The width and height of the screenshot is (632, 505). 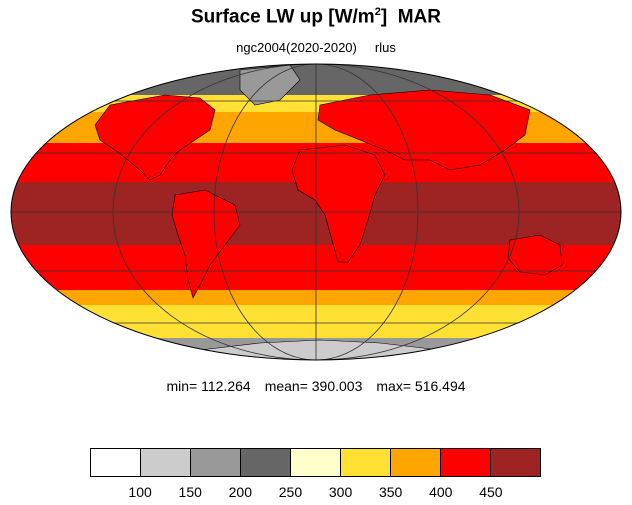 What do you see at coordinates (296, 47) in the screenshot?
I see `subtitle-dataset: ngc2004(2020-2020)` at bounding box center [296, 47].